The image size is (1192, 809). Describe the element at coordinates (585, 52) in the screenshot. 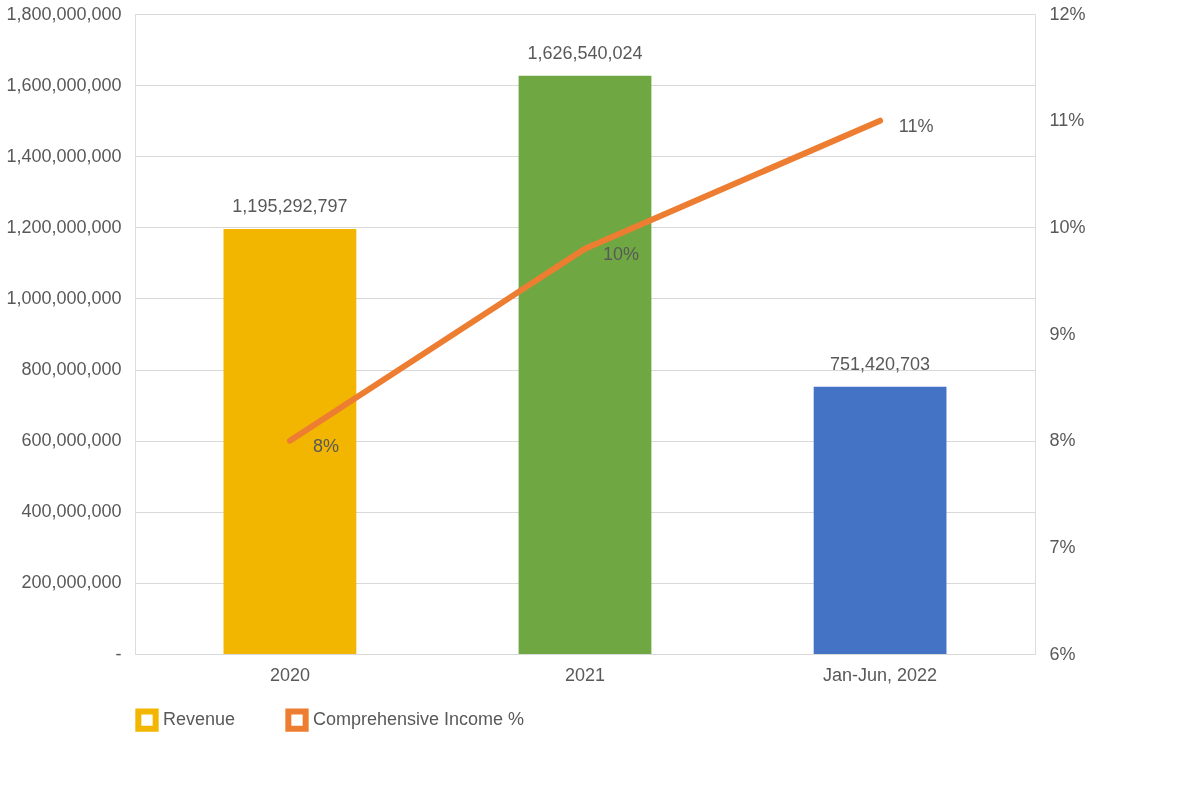

I see `data-label: 1,626,540,024` at that location.